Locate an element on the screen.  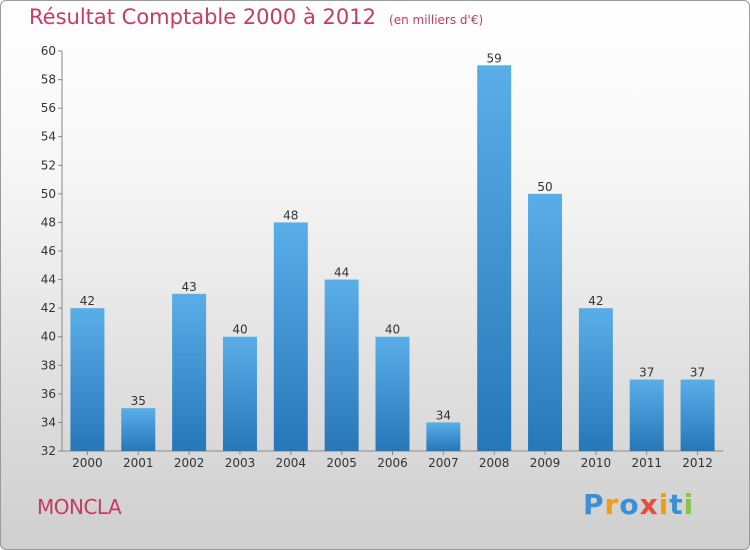
logo-letter: t is located at coordinates (676, 504).